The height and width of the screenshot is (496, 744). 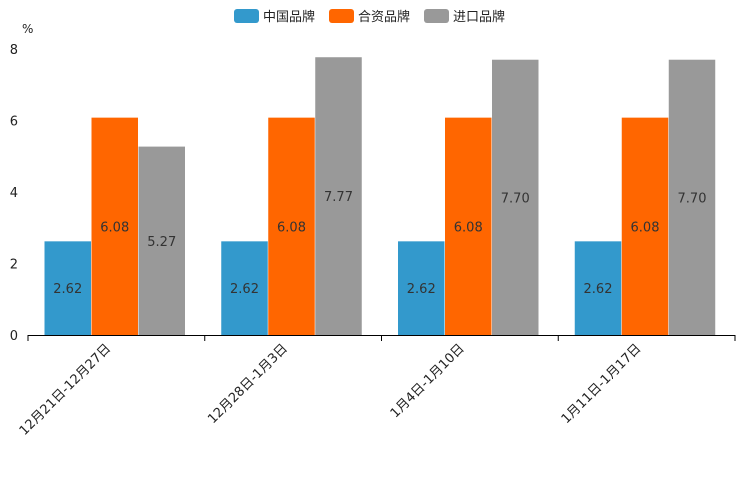 What do you see at coordinates (27, 29) in the screenshot?
I see `y-axis-unit-label: %` at bounding box center [27, 29].